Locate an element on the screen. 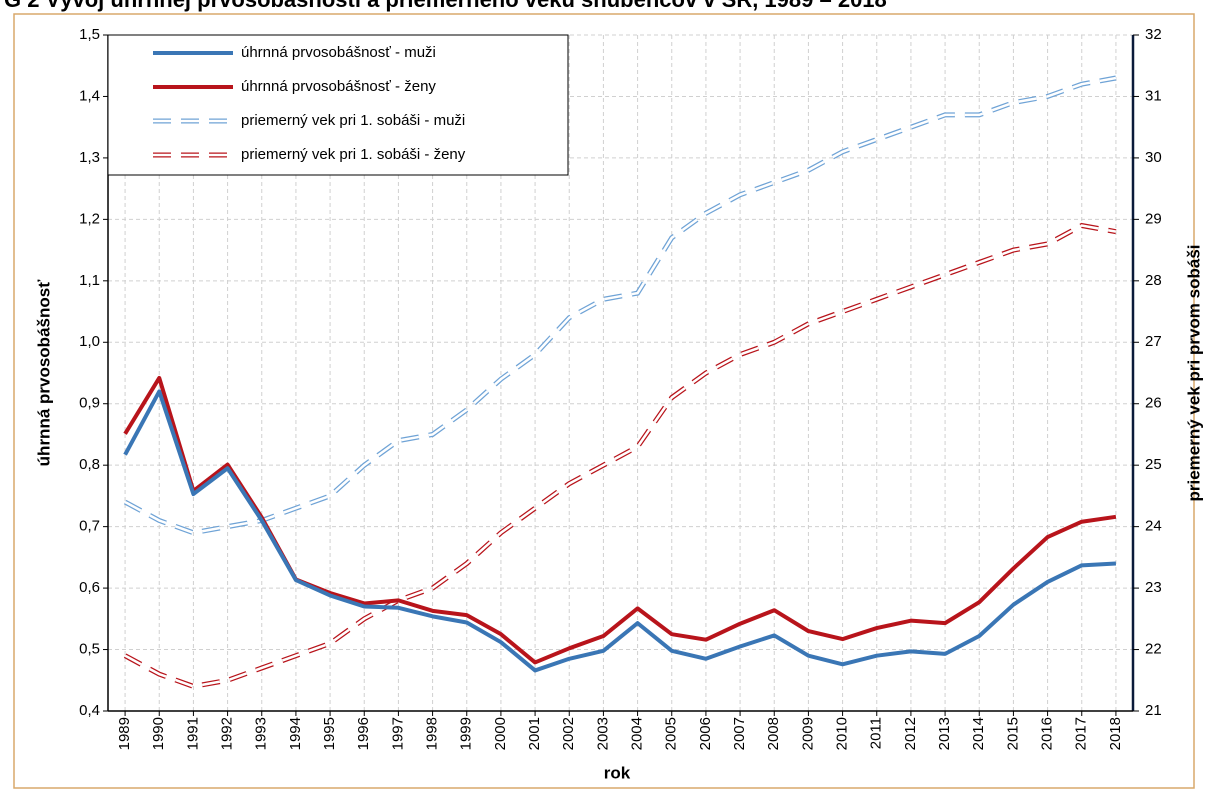 This screenshot has width=1208, height=789. x-tick-label: 1997 is located at coordinates (397, 733).